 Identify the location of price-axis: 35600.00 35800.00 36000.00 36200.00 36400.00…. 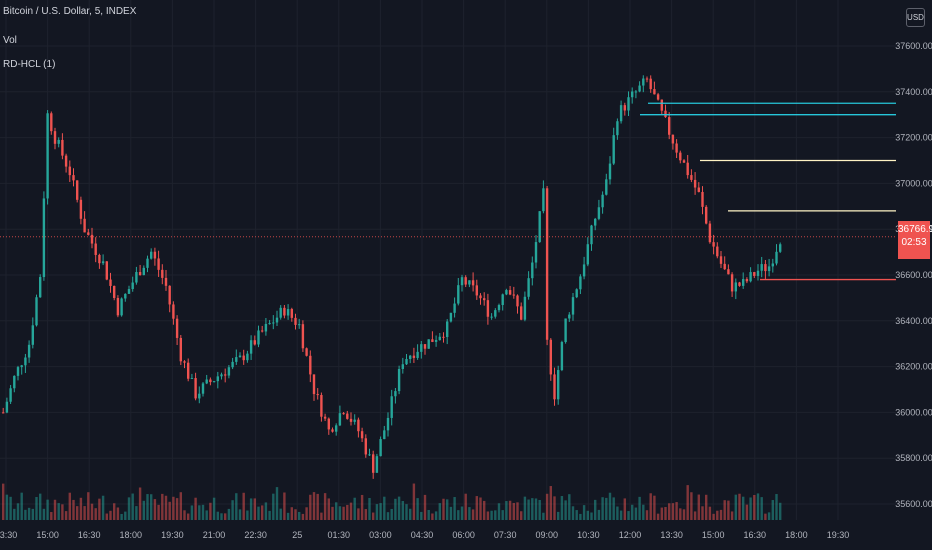
(913, 275).